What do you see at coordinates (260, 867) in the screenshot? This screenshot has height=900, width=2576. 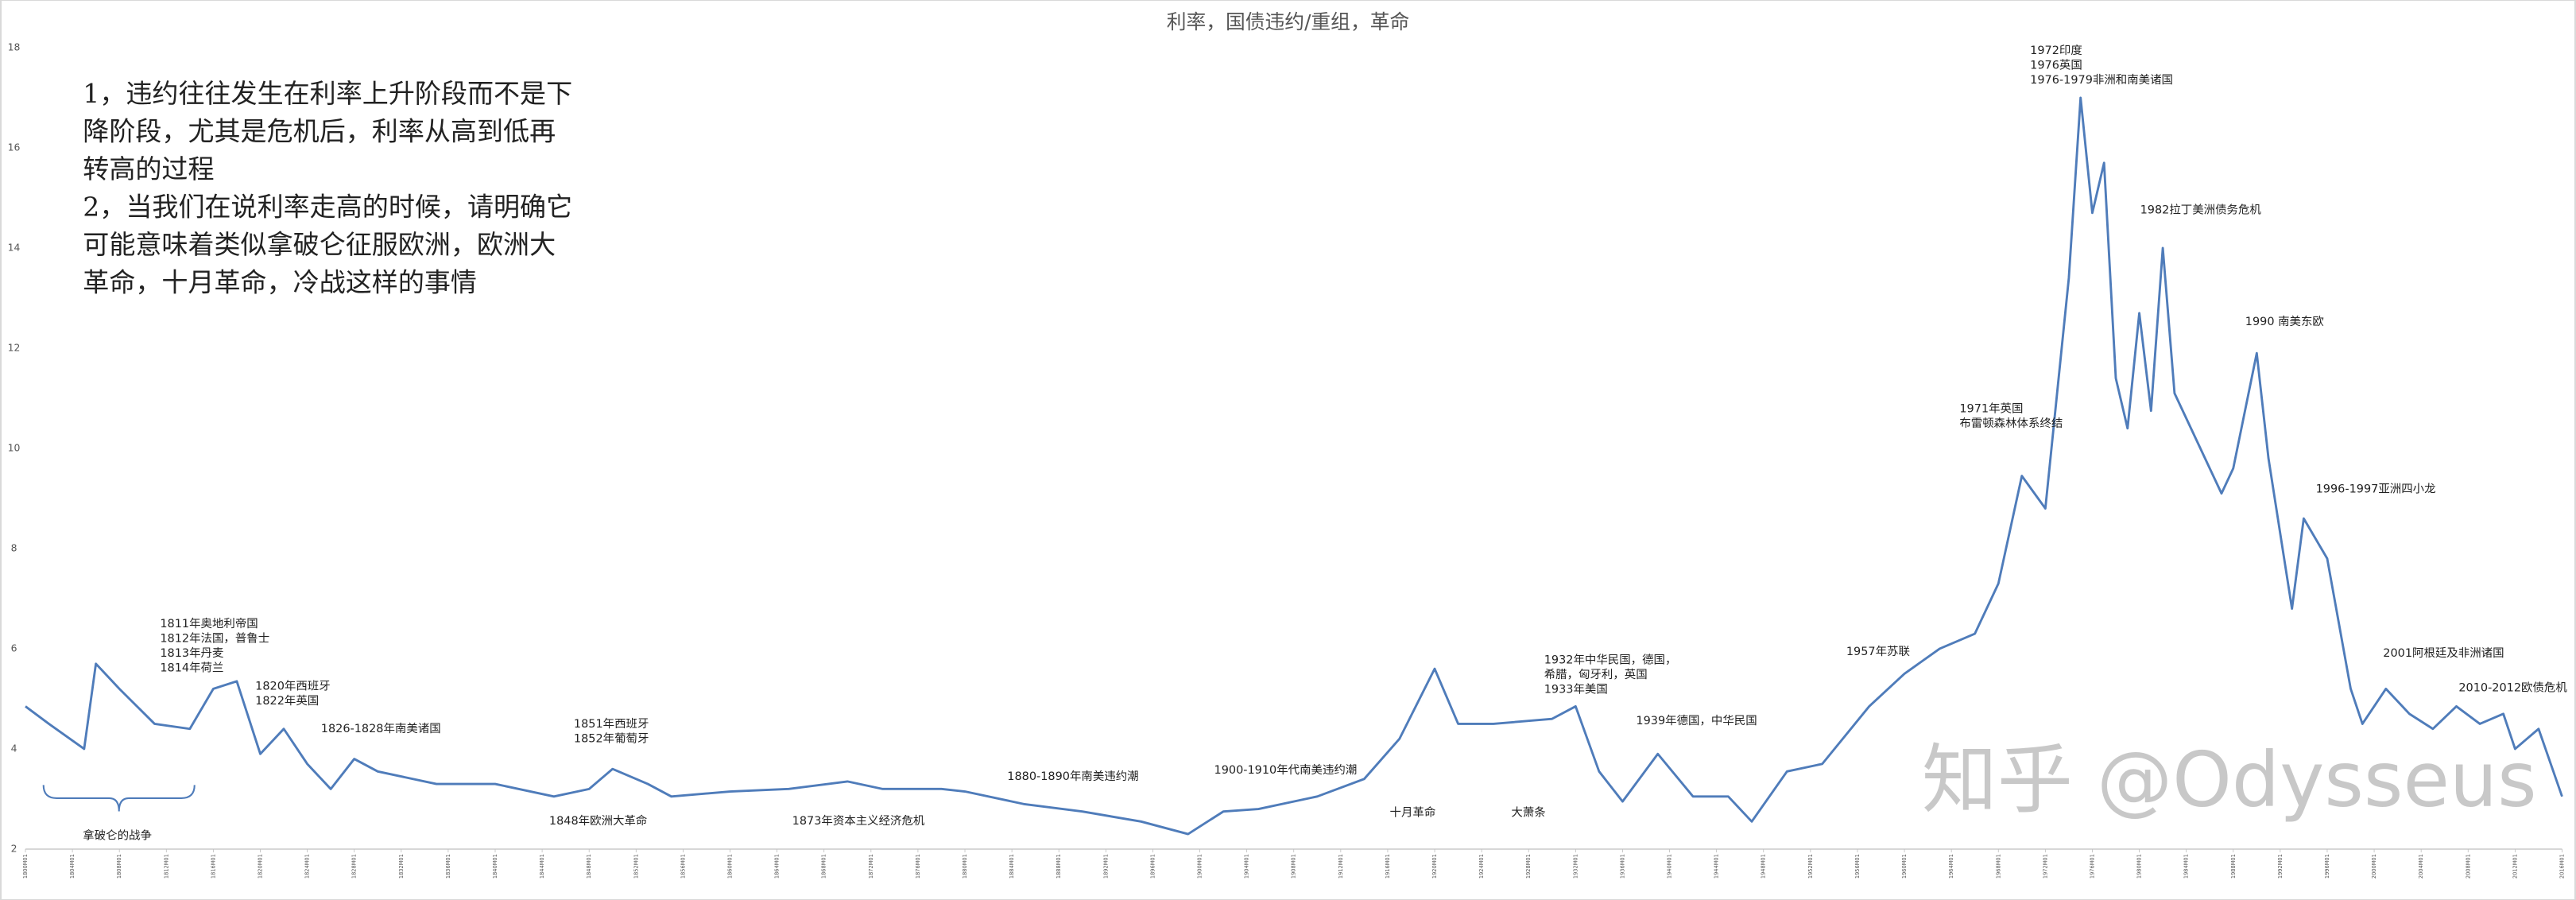 I see `x-tick-label: 1820M01` at bounding box center [260, 867].